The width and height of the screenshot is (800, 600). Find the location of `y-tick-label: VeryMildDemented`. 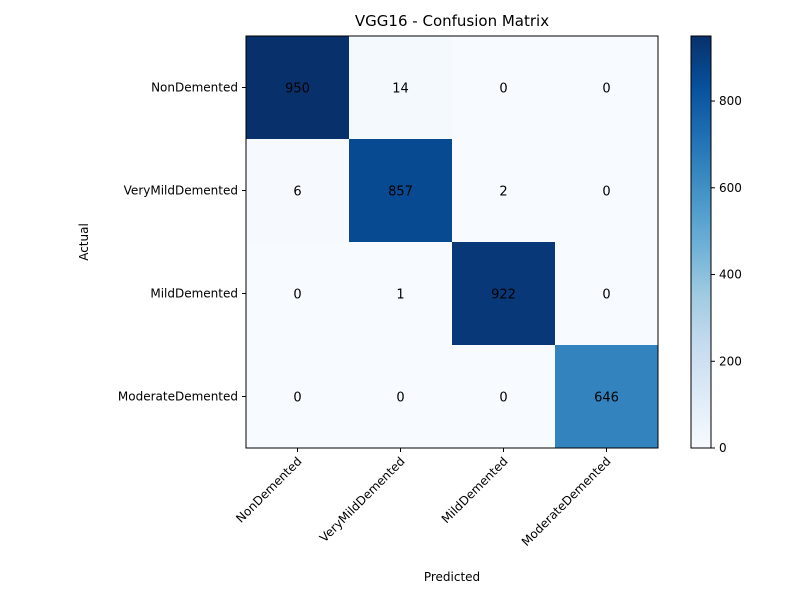

y-tick-label: VeryMildDemented is located at coordinates (181, 191).